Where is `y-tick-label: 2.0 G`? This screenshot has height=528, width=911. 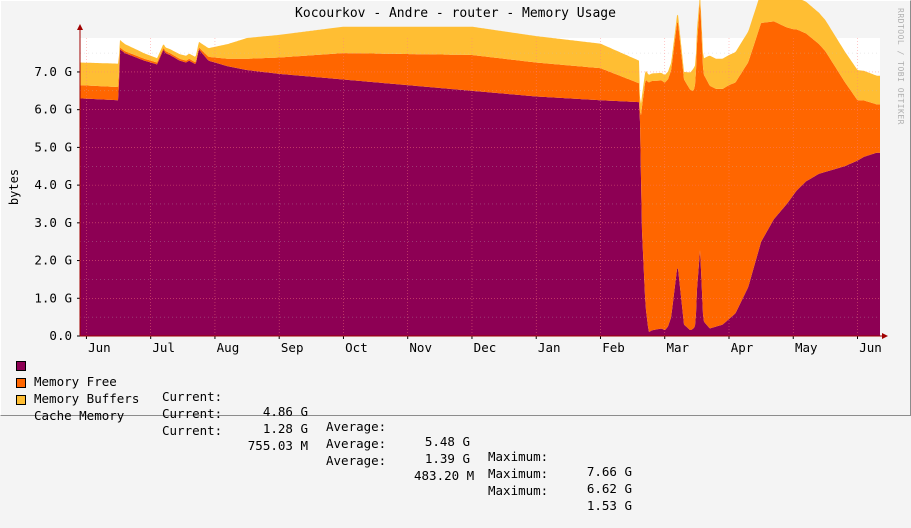
y-tick-label: 2.0 G is located at coordinates (53, 260).